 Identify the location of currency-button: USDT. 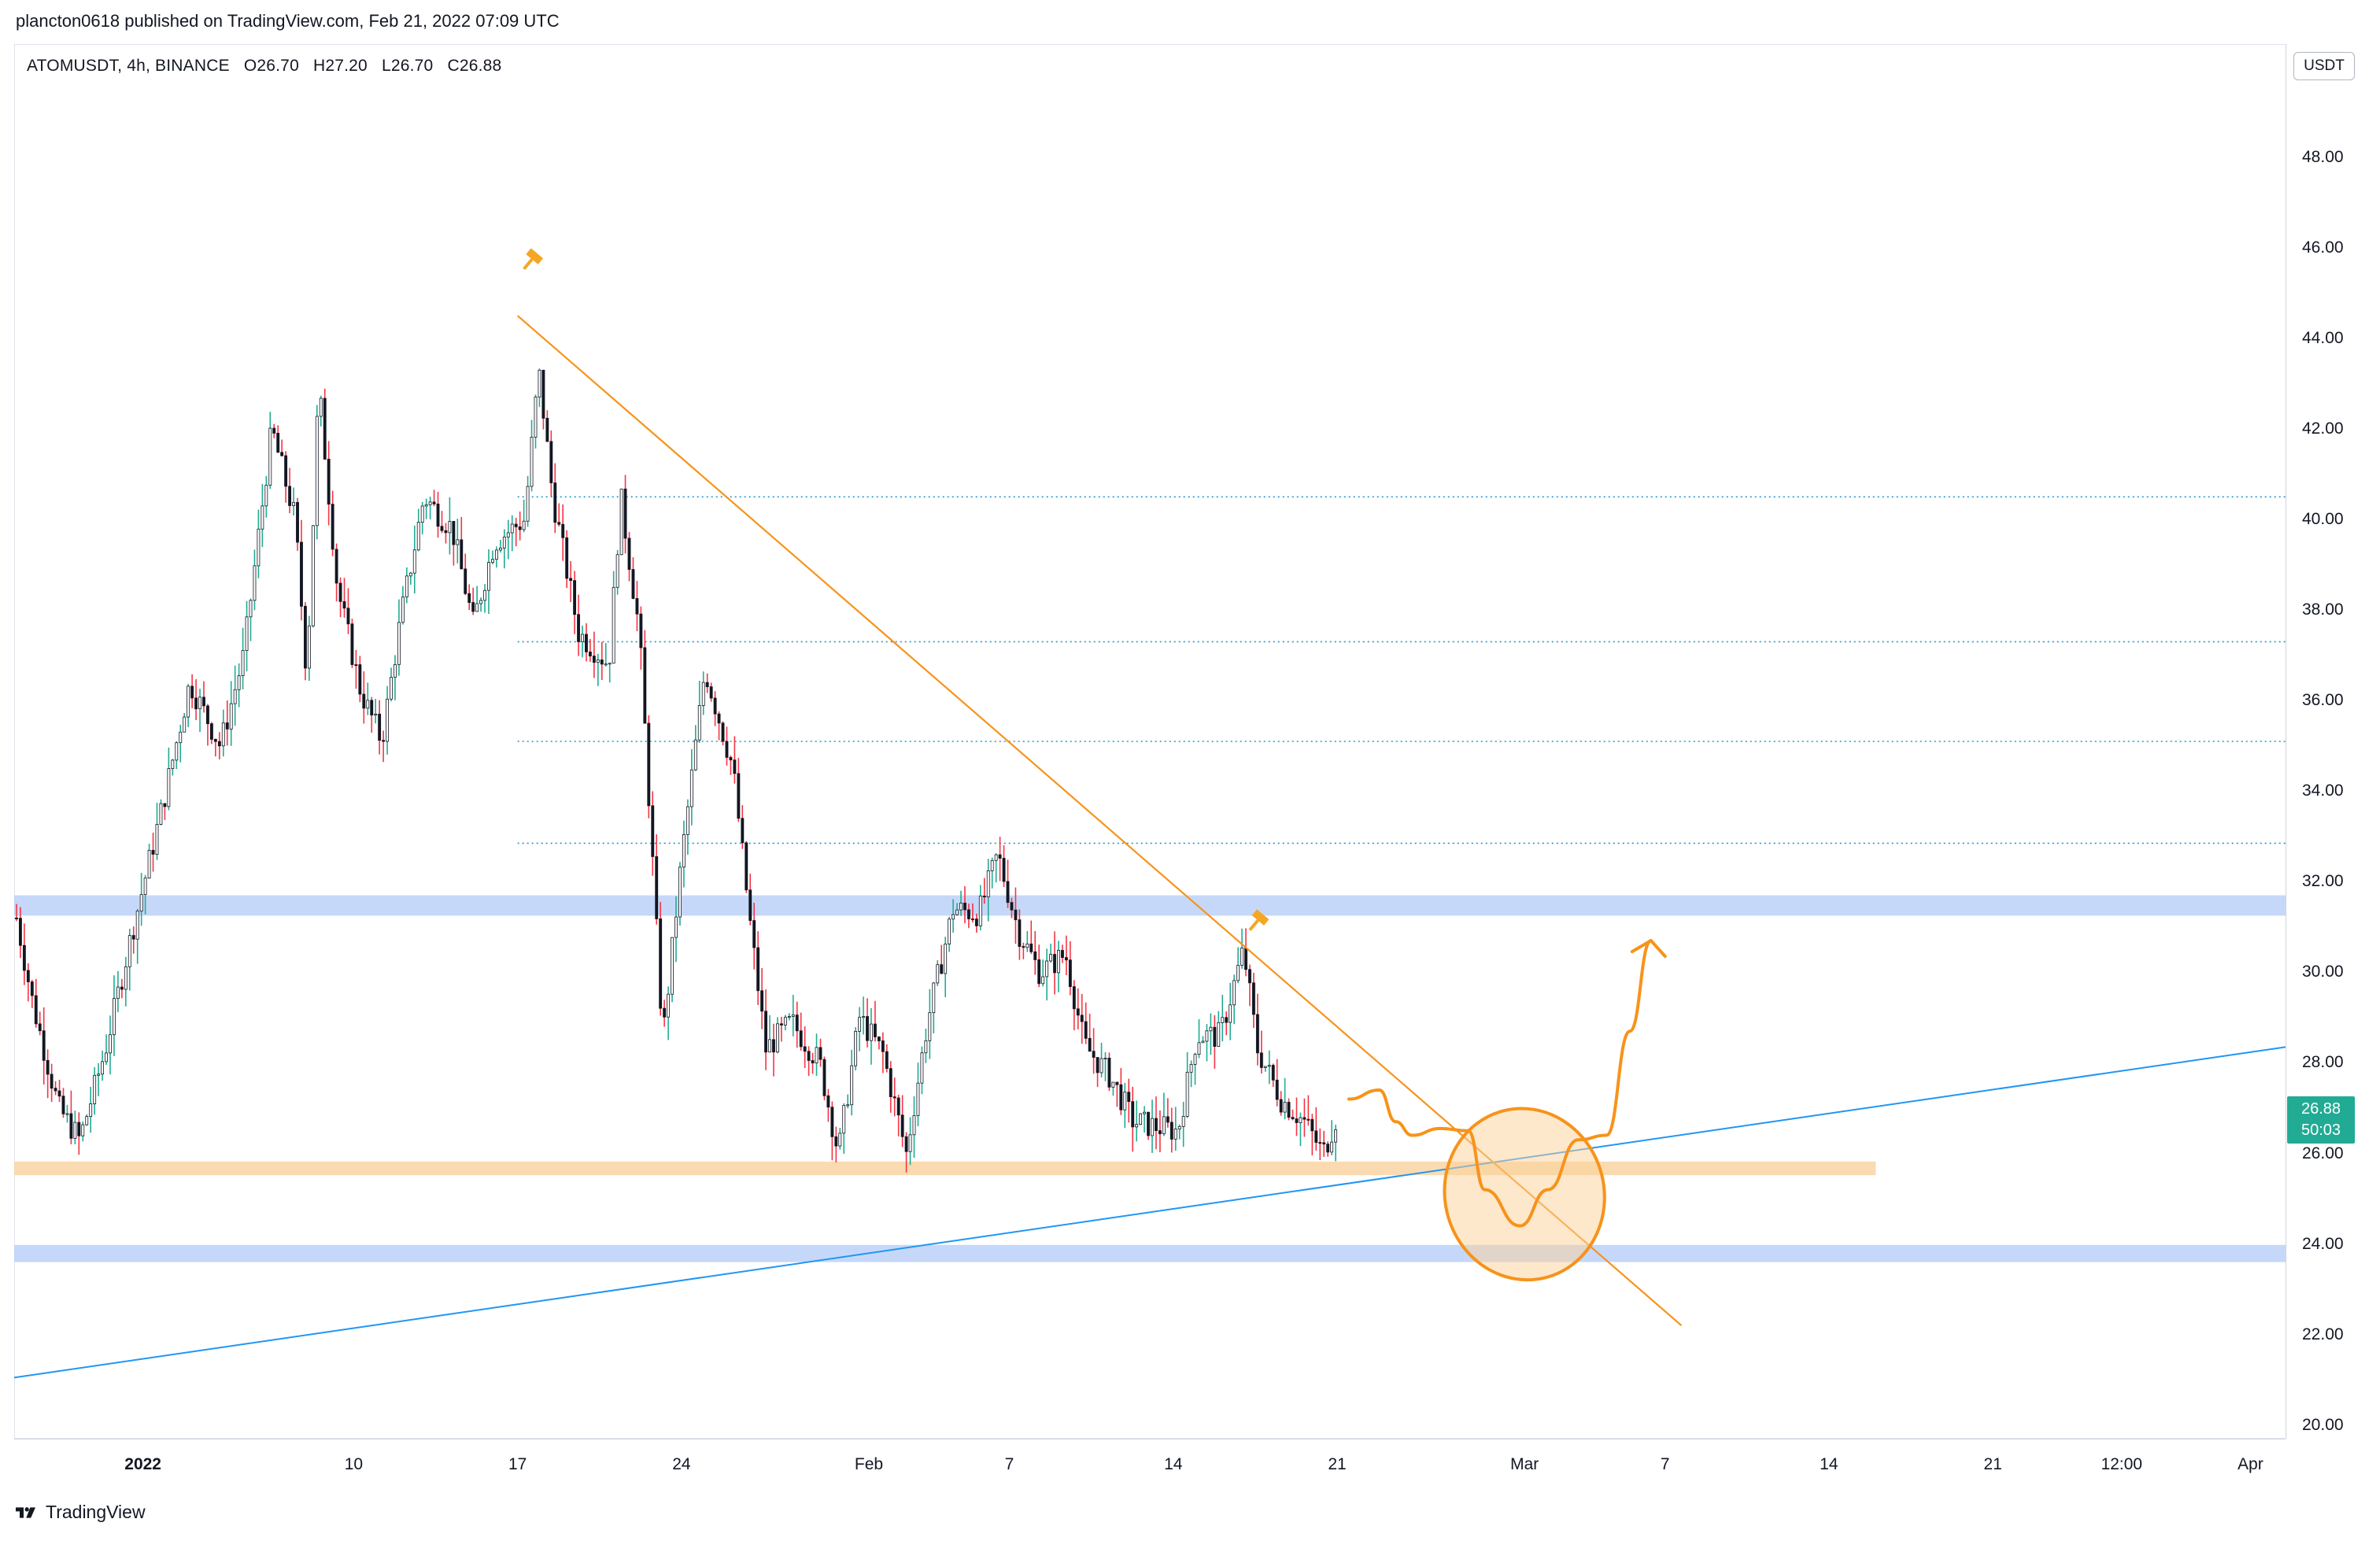
(2324, 66).